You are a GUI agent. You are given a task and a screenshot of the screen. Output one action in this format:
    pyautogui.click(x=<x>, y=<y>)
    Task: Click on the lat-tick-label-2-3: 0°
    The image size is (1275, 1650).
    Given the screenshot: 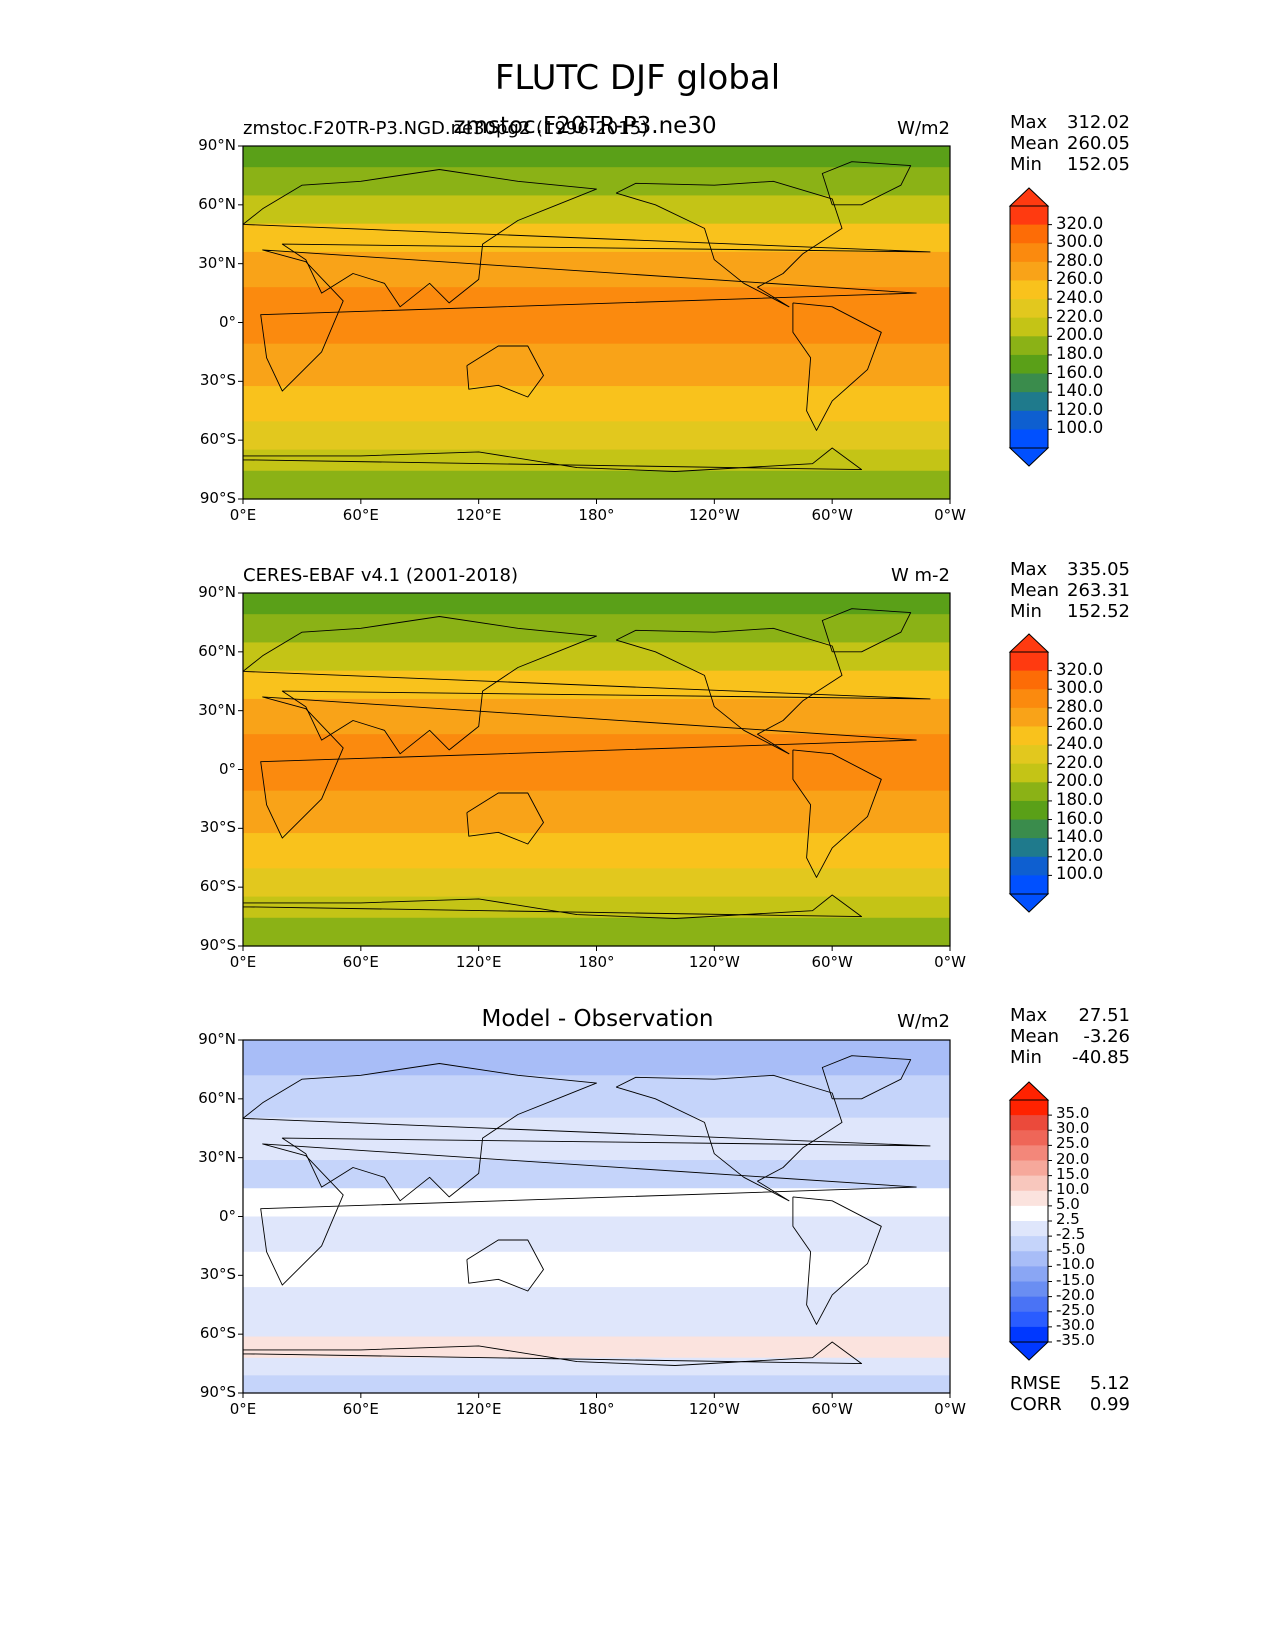 What is the action you would take?
    pyautogui.click(x=227, y=1215)
    